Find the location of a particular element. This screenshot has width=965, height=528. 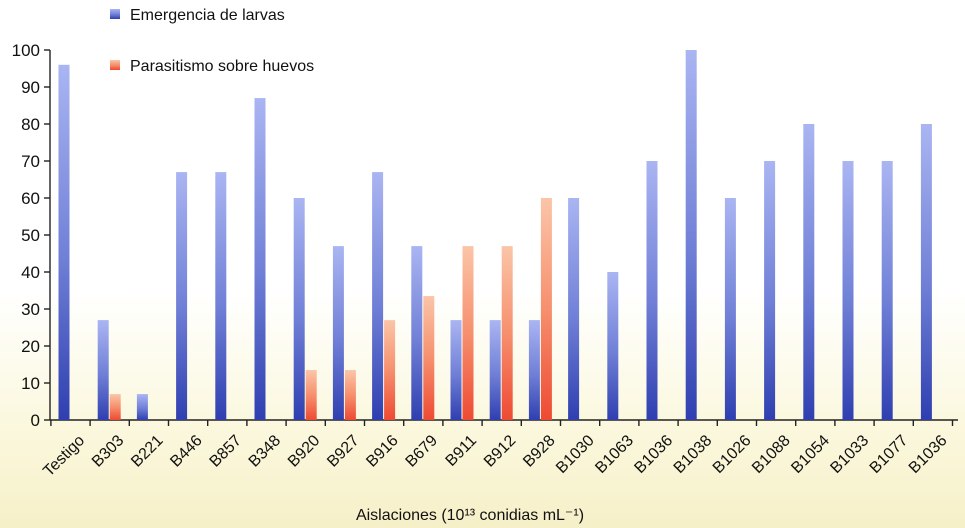

legend-label-parasitismo: Parasitismo sobre huevos is located at coordinates (222, 66).